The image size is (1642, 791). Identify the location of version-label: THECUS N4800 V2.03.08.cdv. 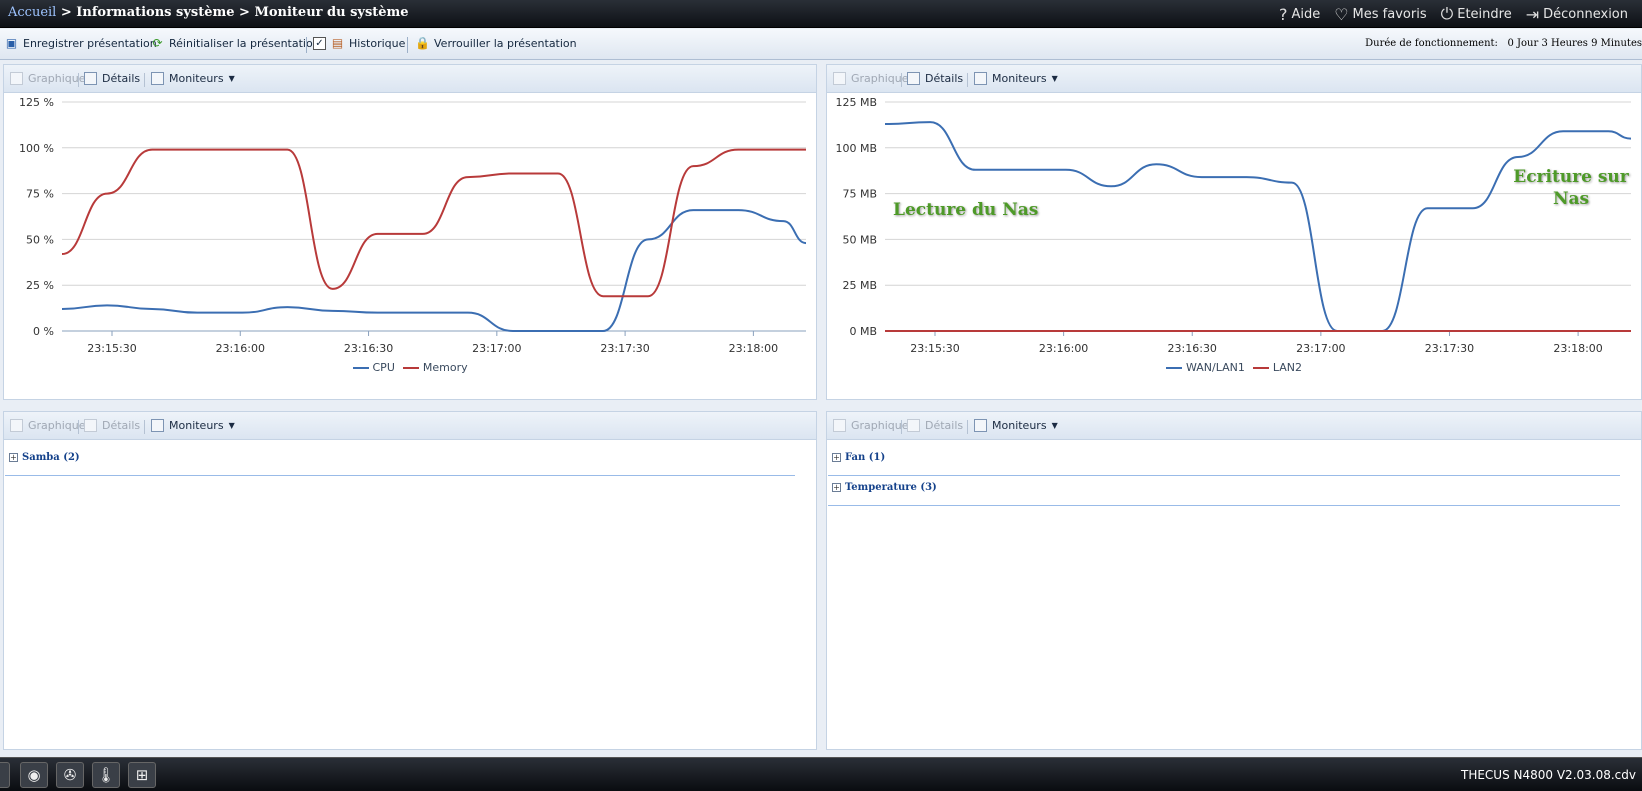
(1548, 775).